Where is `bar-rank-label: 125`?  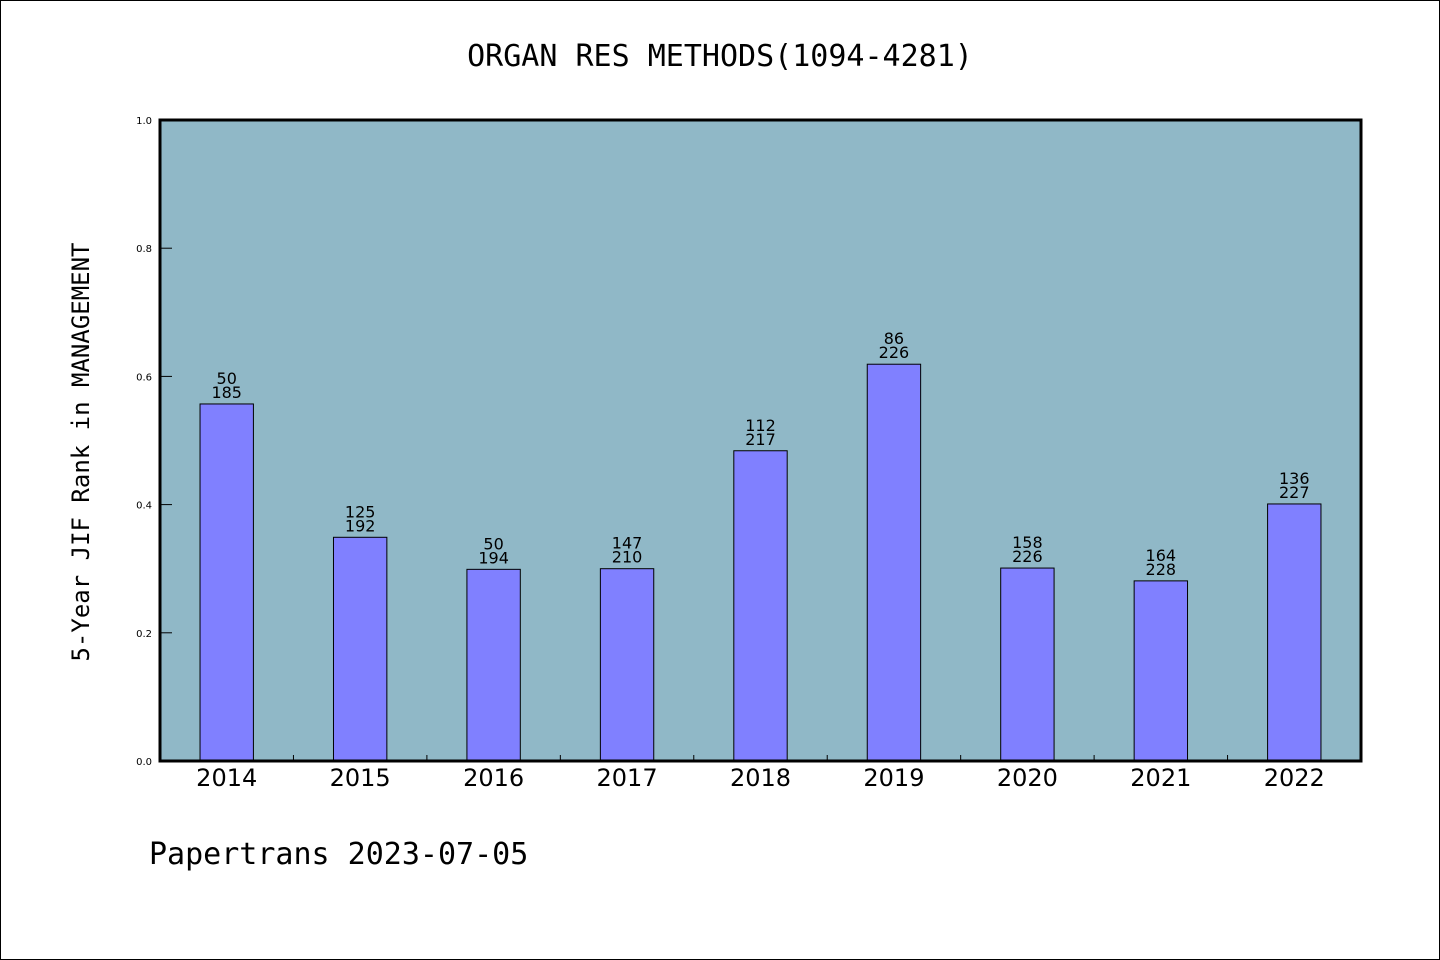 bar-rank-label: 125 is located at coordinates (360, 511).